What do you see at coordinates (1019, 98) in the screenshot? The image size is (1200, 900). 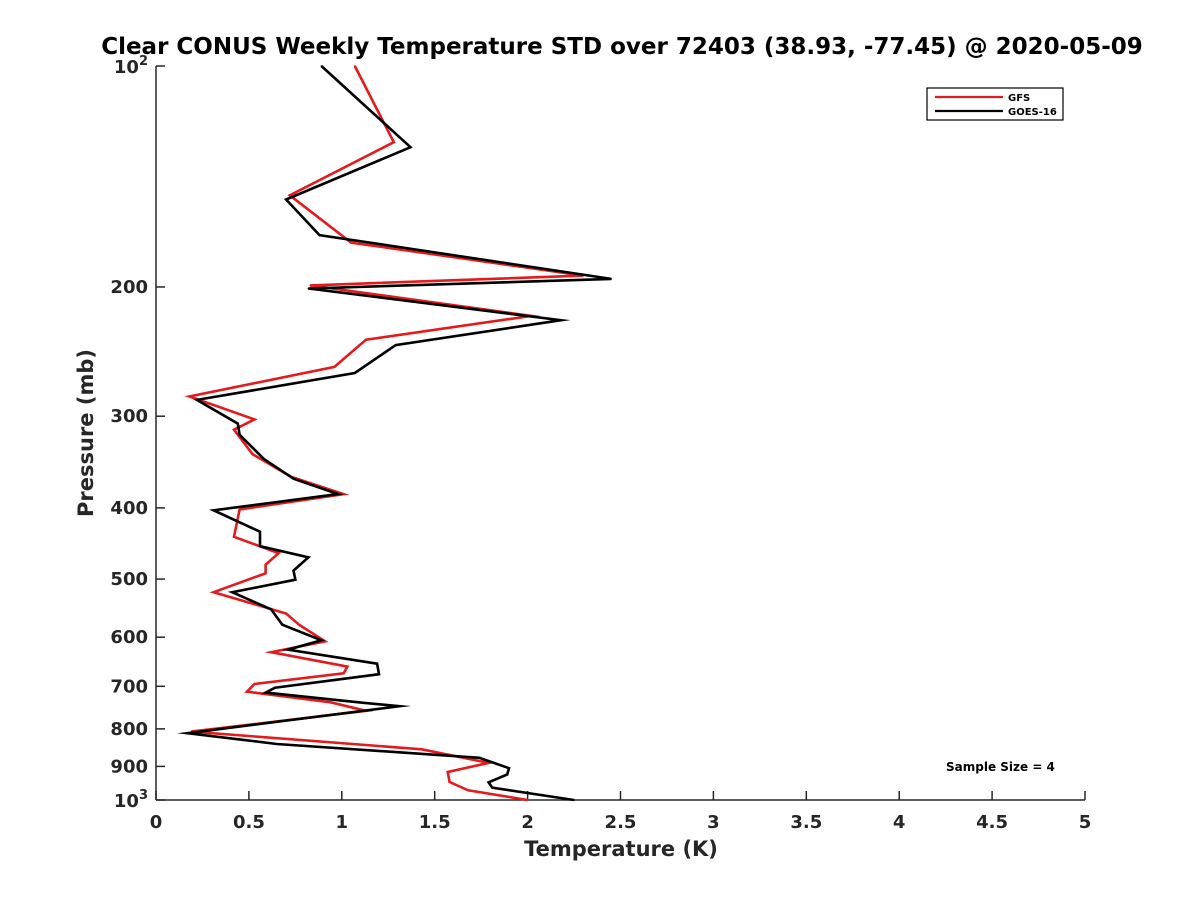 I see `legend-label-gfs: GFS` at bounding box center [1019, 98].